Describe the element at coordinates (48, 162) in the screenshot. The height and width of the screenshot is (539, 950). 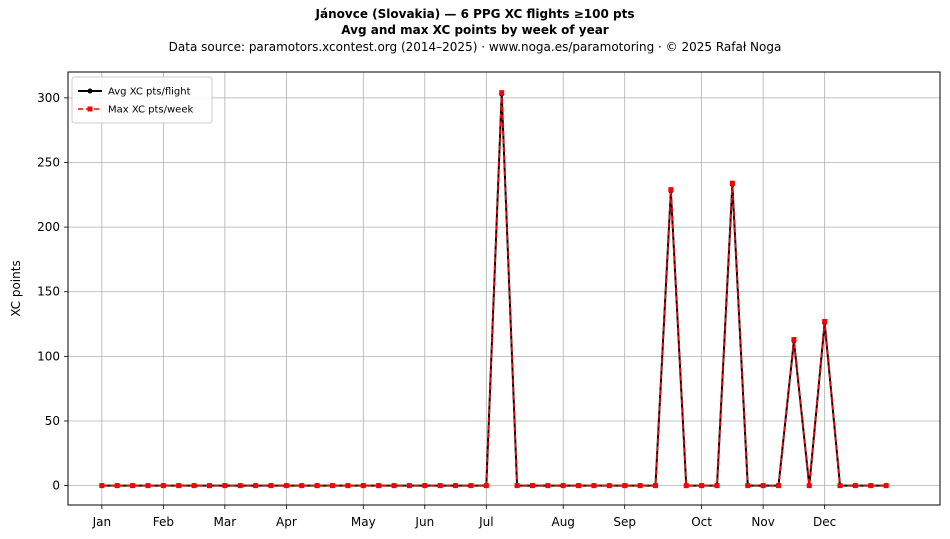
I see `y-tick-label: 250` at that location.